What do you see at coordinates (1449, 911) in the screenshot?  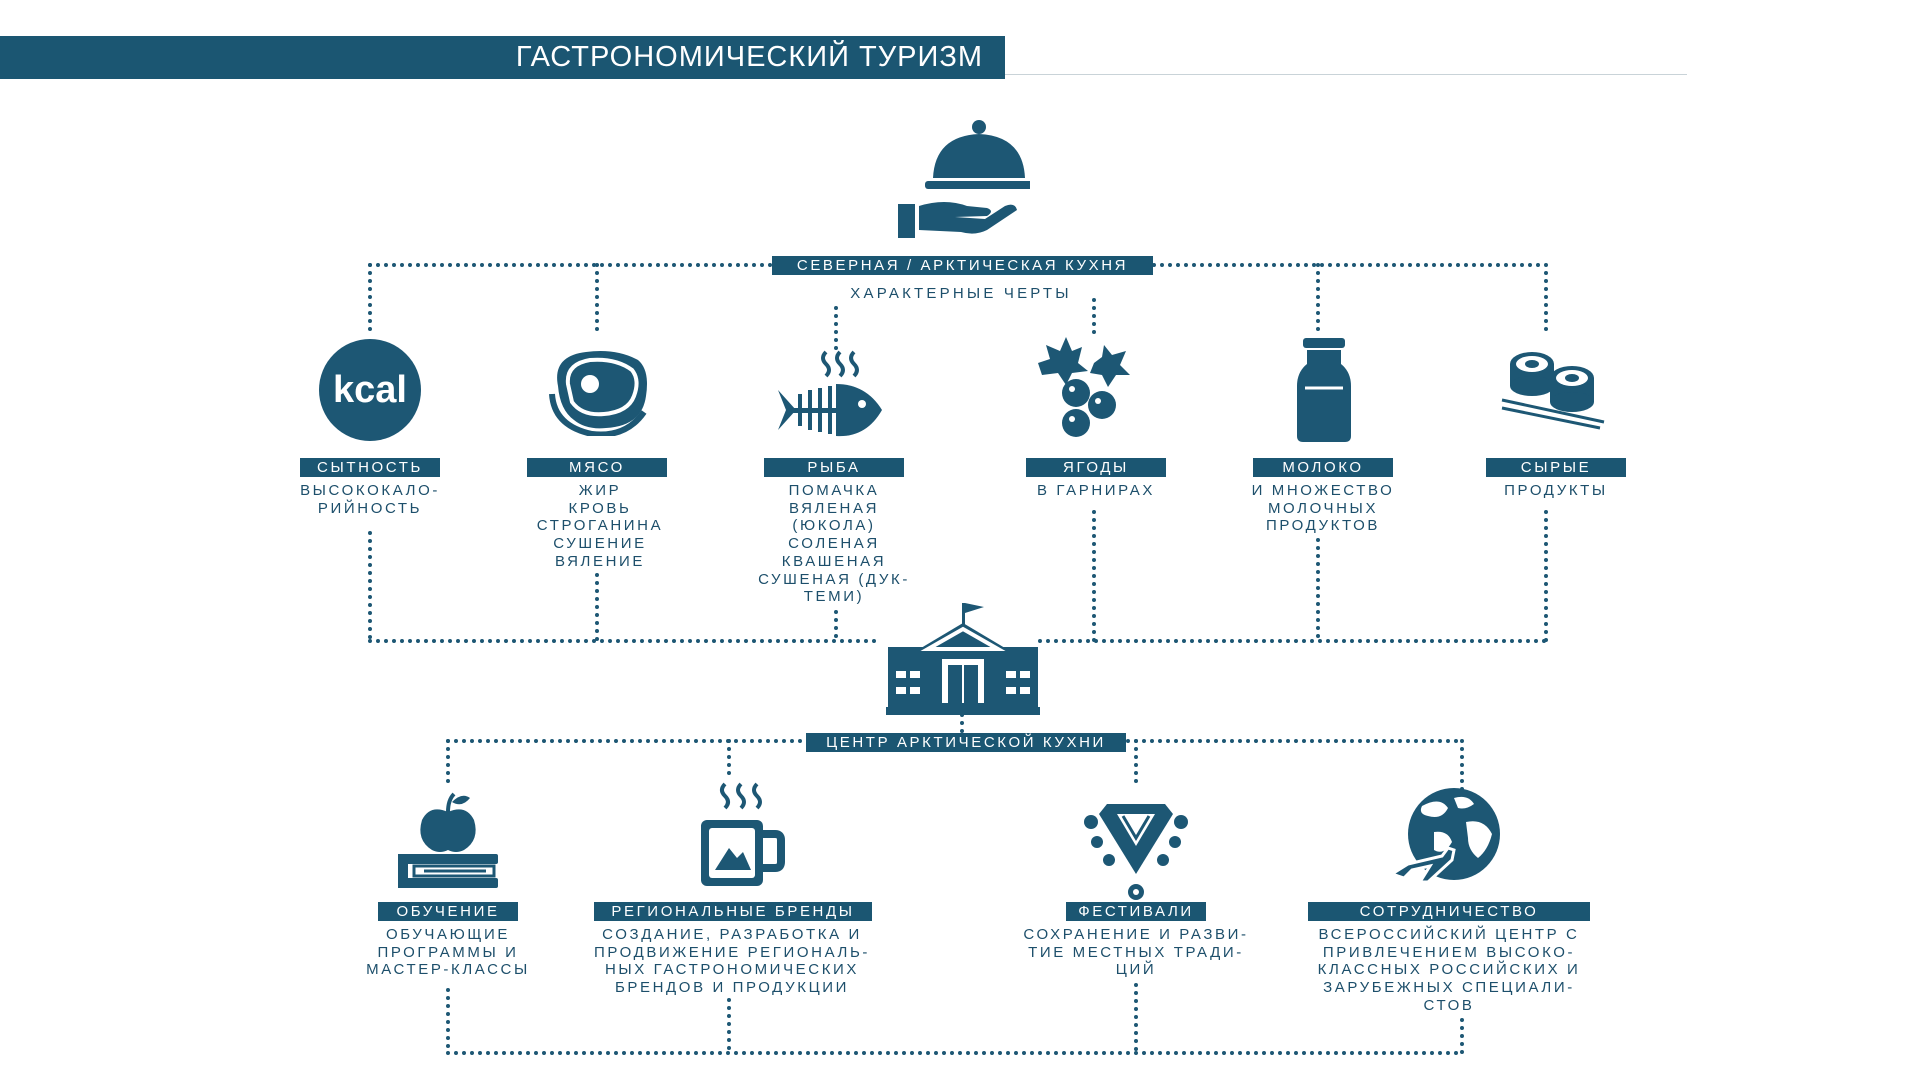 I see `direction-label-cooperation: СОТРУДНИЧЕСТВО` at bounding box center [1449, 911].